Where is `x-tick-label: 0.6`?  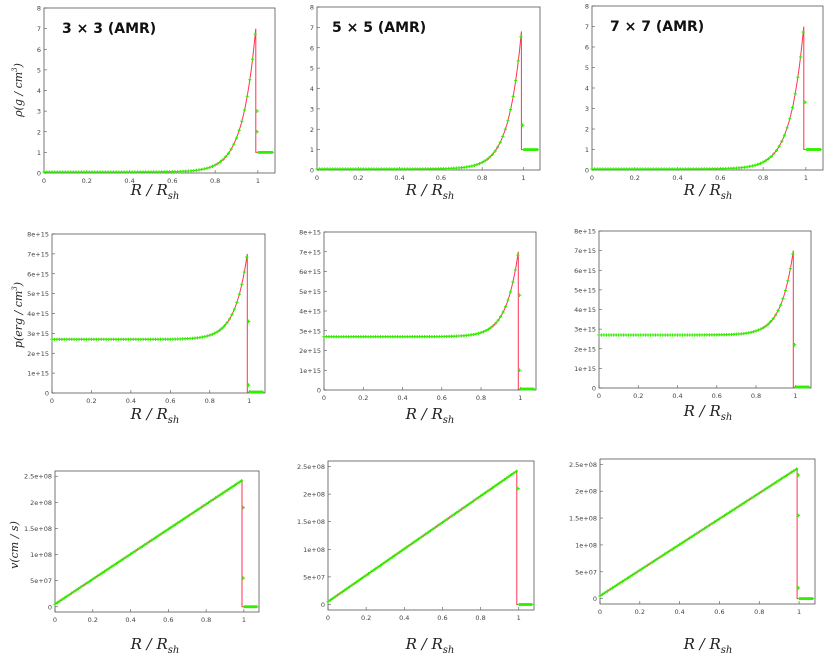
x-tick-label: 0.6 is located at coordinates (442, 398).